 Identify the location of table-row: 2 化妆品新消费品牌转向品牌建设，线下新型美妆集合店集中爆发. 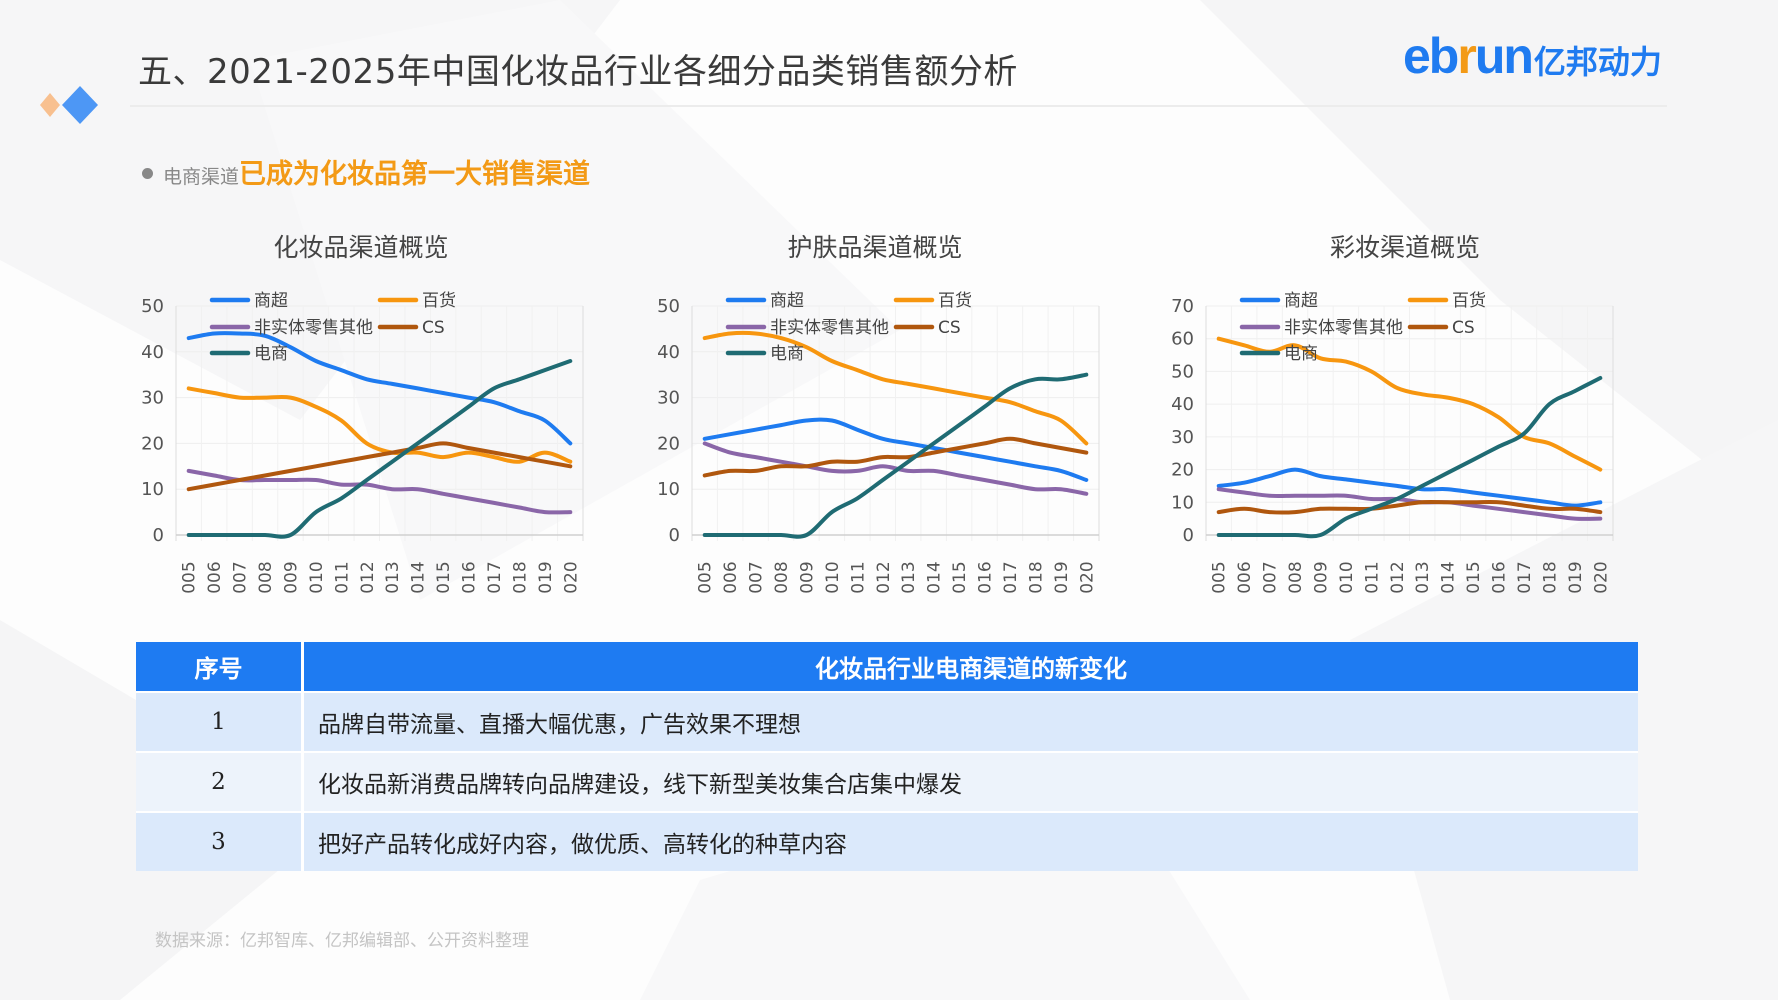
(887, 781).